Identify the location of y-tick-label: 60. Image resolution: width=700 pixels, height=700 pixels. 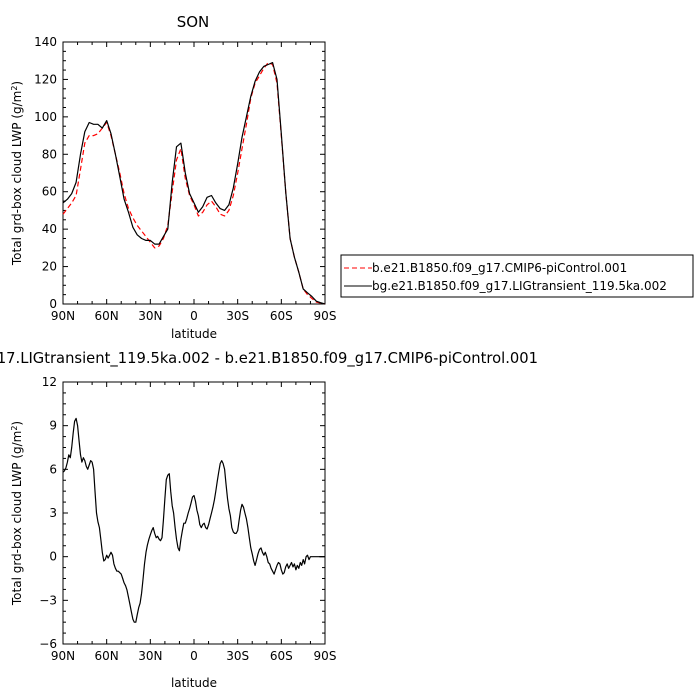
(49, 192).